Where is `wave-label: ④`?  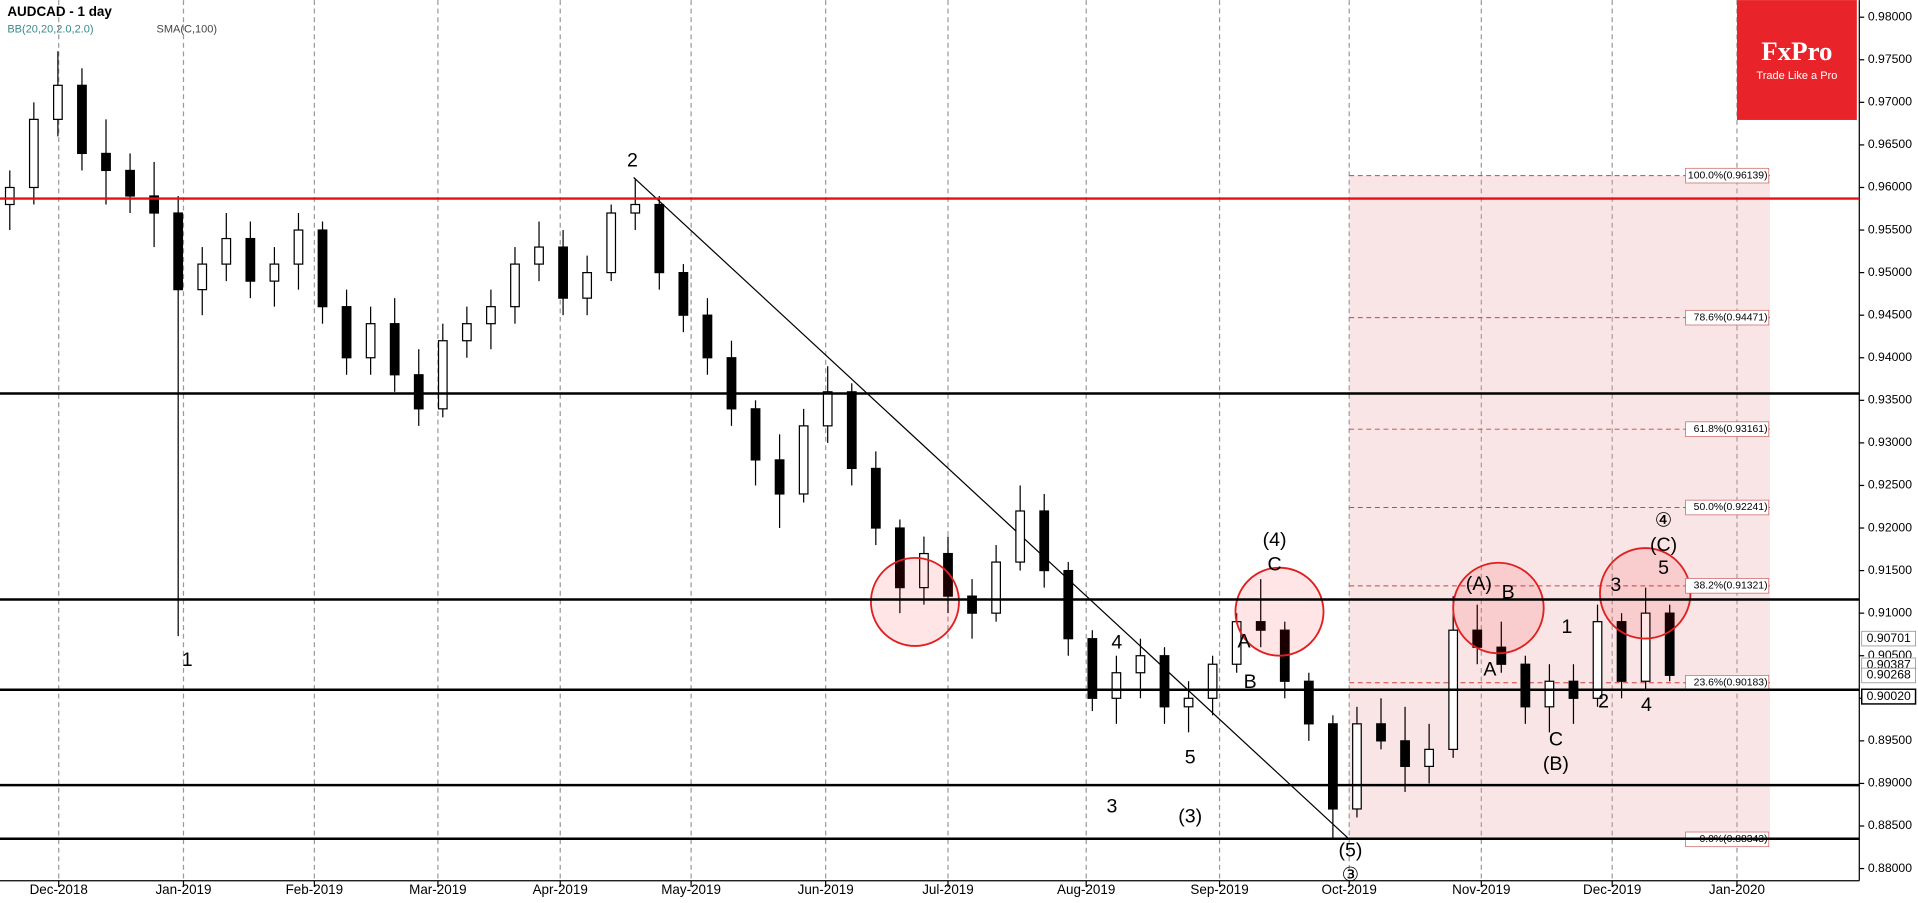 wave-label: ④ is located at coordinates (1664, 520).